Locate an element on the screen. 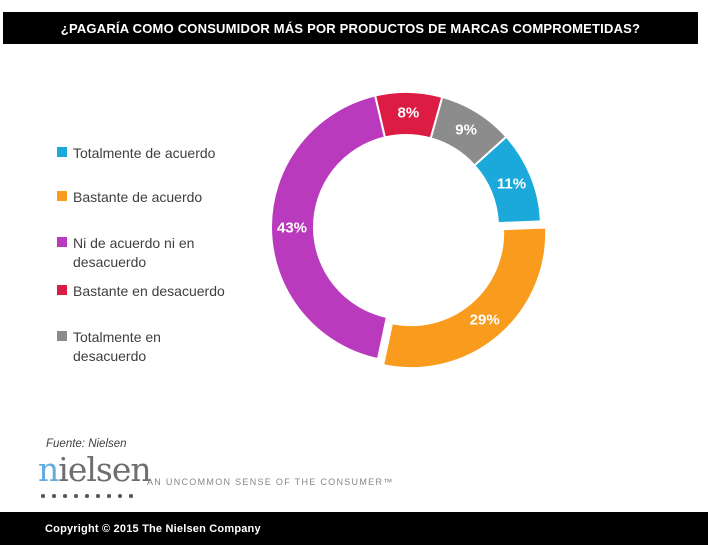 This screenshot has height=545, width=708. donut-data-label: 43% is located at coordinates (292, 228).